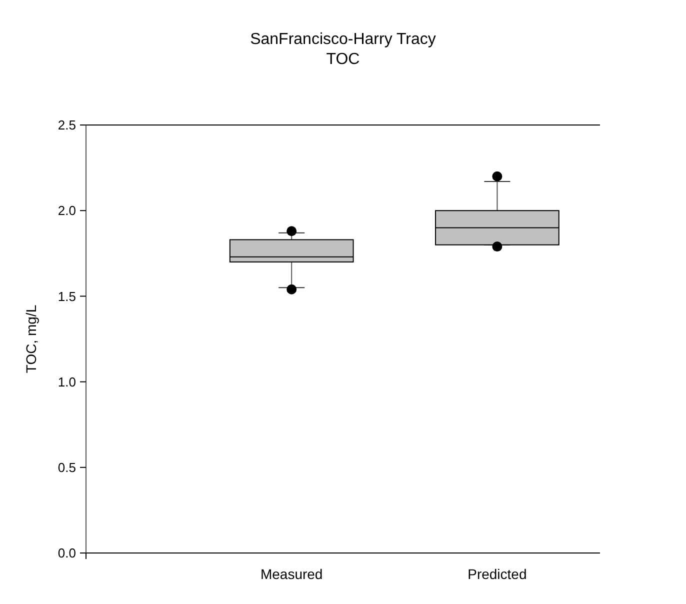 The width and height of the screenshot is (686, 604). I want to click on x-tick-label: Predicted, so click(497, 574).